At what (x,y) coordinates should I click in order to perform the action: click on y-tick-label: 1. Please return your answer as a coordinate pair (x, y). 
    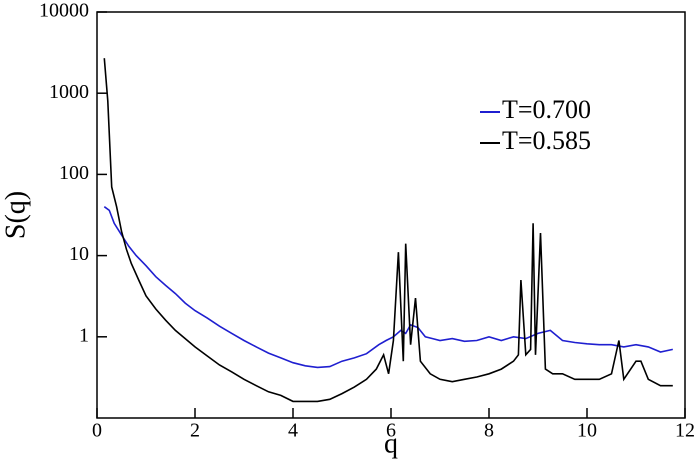
    Looking at the image, I should click on (84, 335).